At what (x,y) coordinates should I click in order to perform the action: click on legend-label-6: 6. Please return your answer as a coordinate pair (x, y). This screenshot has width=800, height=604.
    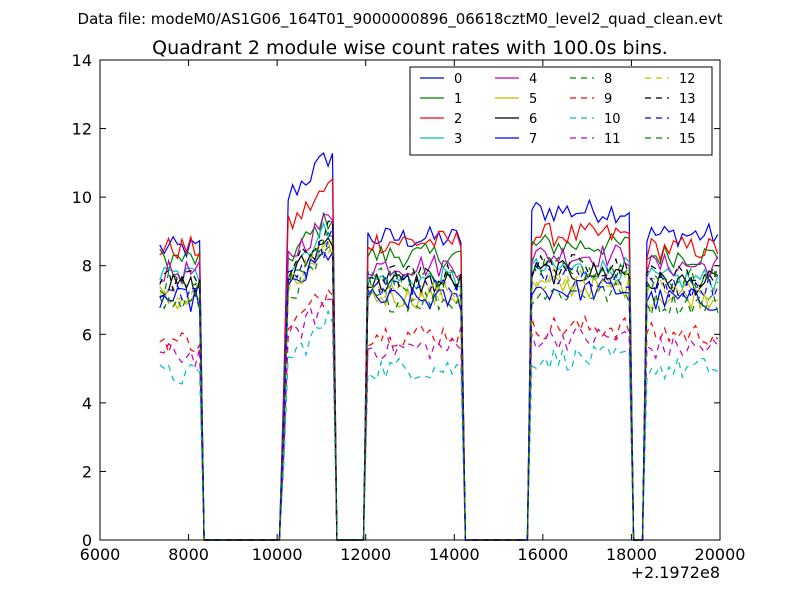
    Looking at the image, I should click on (533, 119).